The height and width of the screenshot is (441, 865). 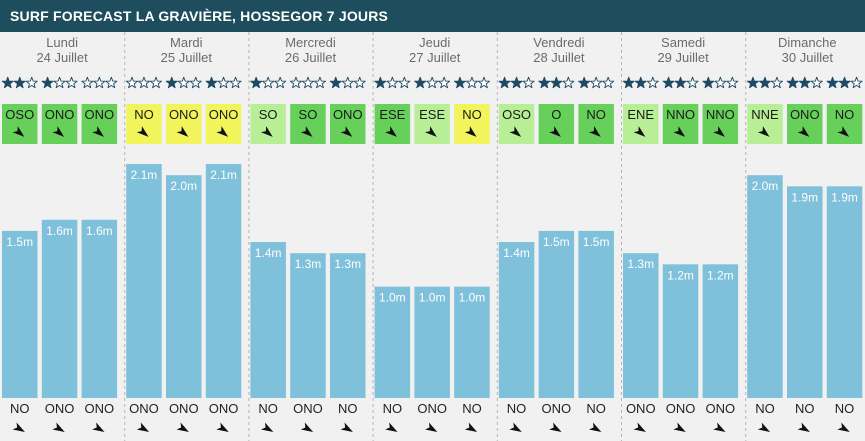 I want to click on wave-height-label: 2.0m, so click(x=765, y=186).